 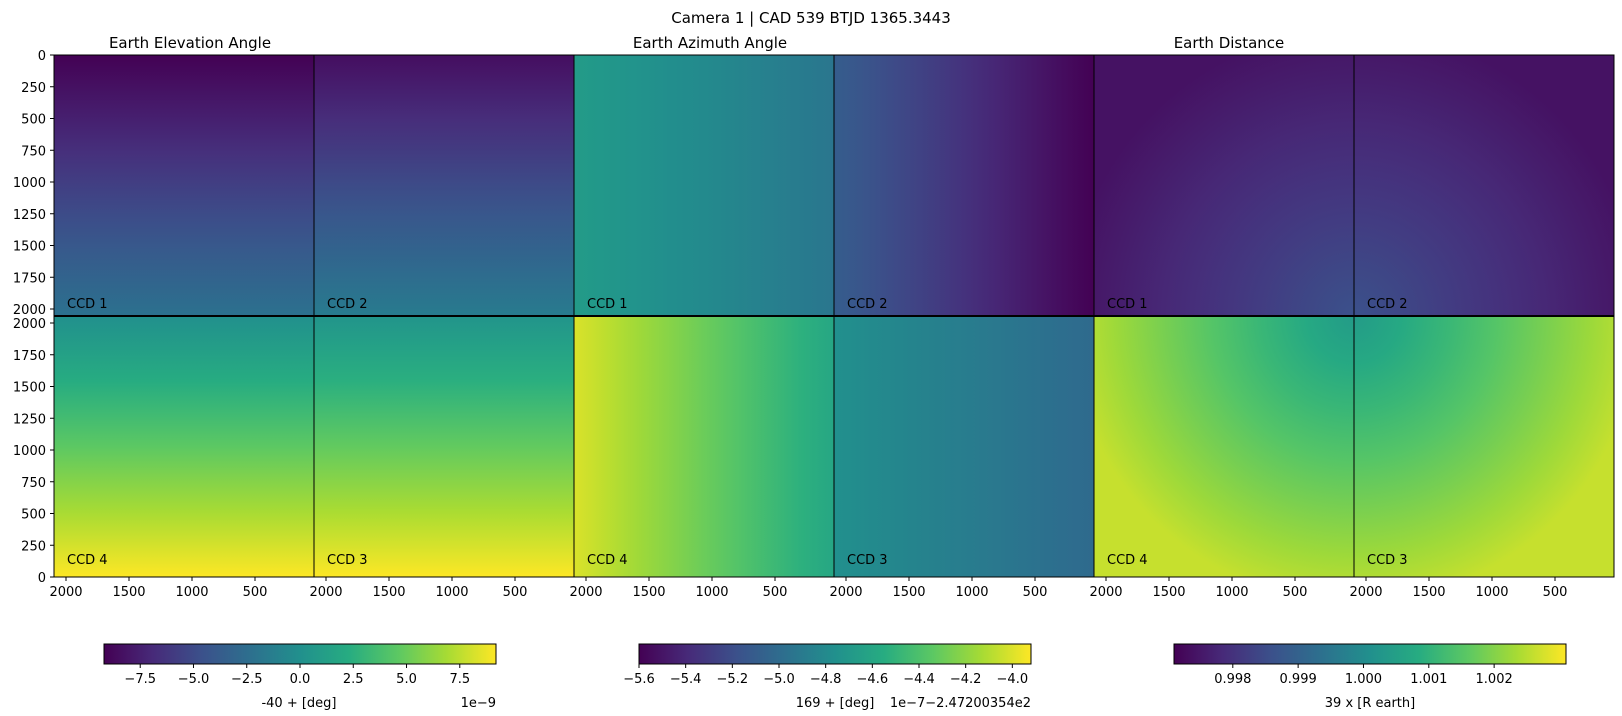 I want to click on colorbar-tick-label: 1.002, so click(x=1494, y=679).